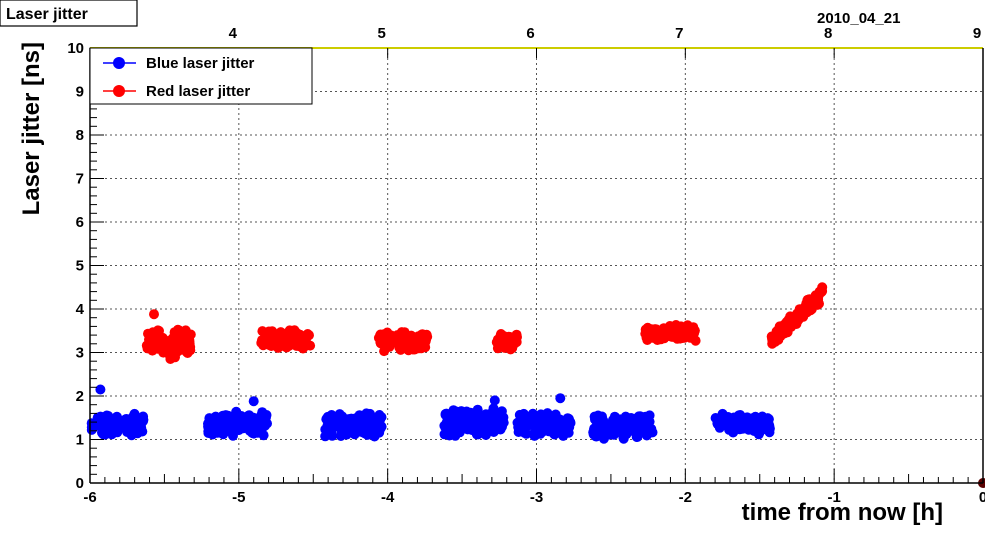  What do you see at coordinates (80, 353) in the screenshot?
I see `y-tick-label: 3` at bounding box center [80, 353].